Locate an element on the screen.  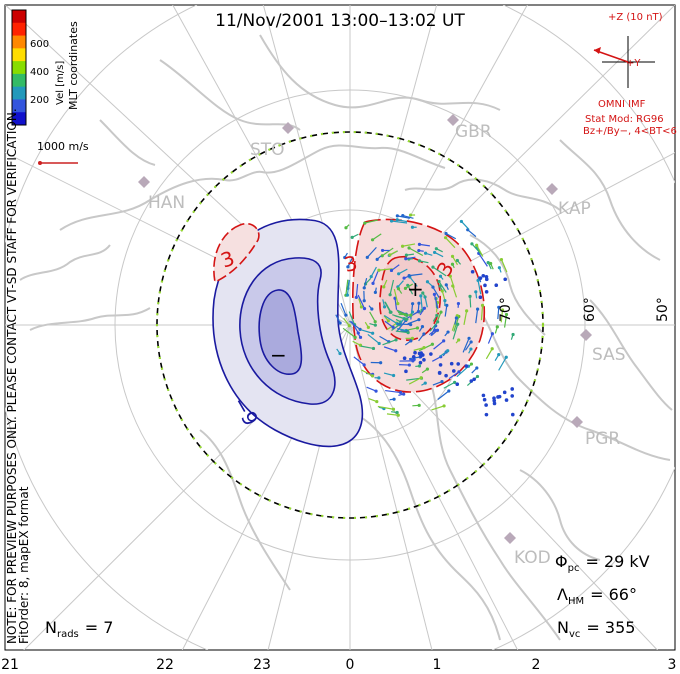
potential-min-marker: − is located at coordinates (278, 355).